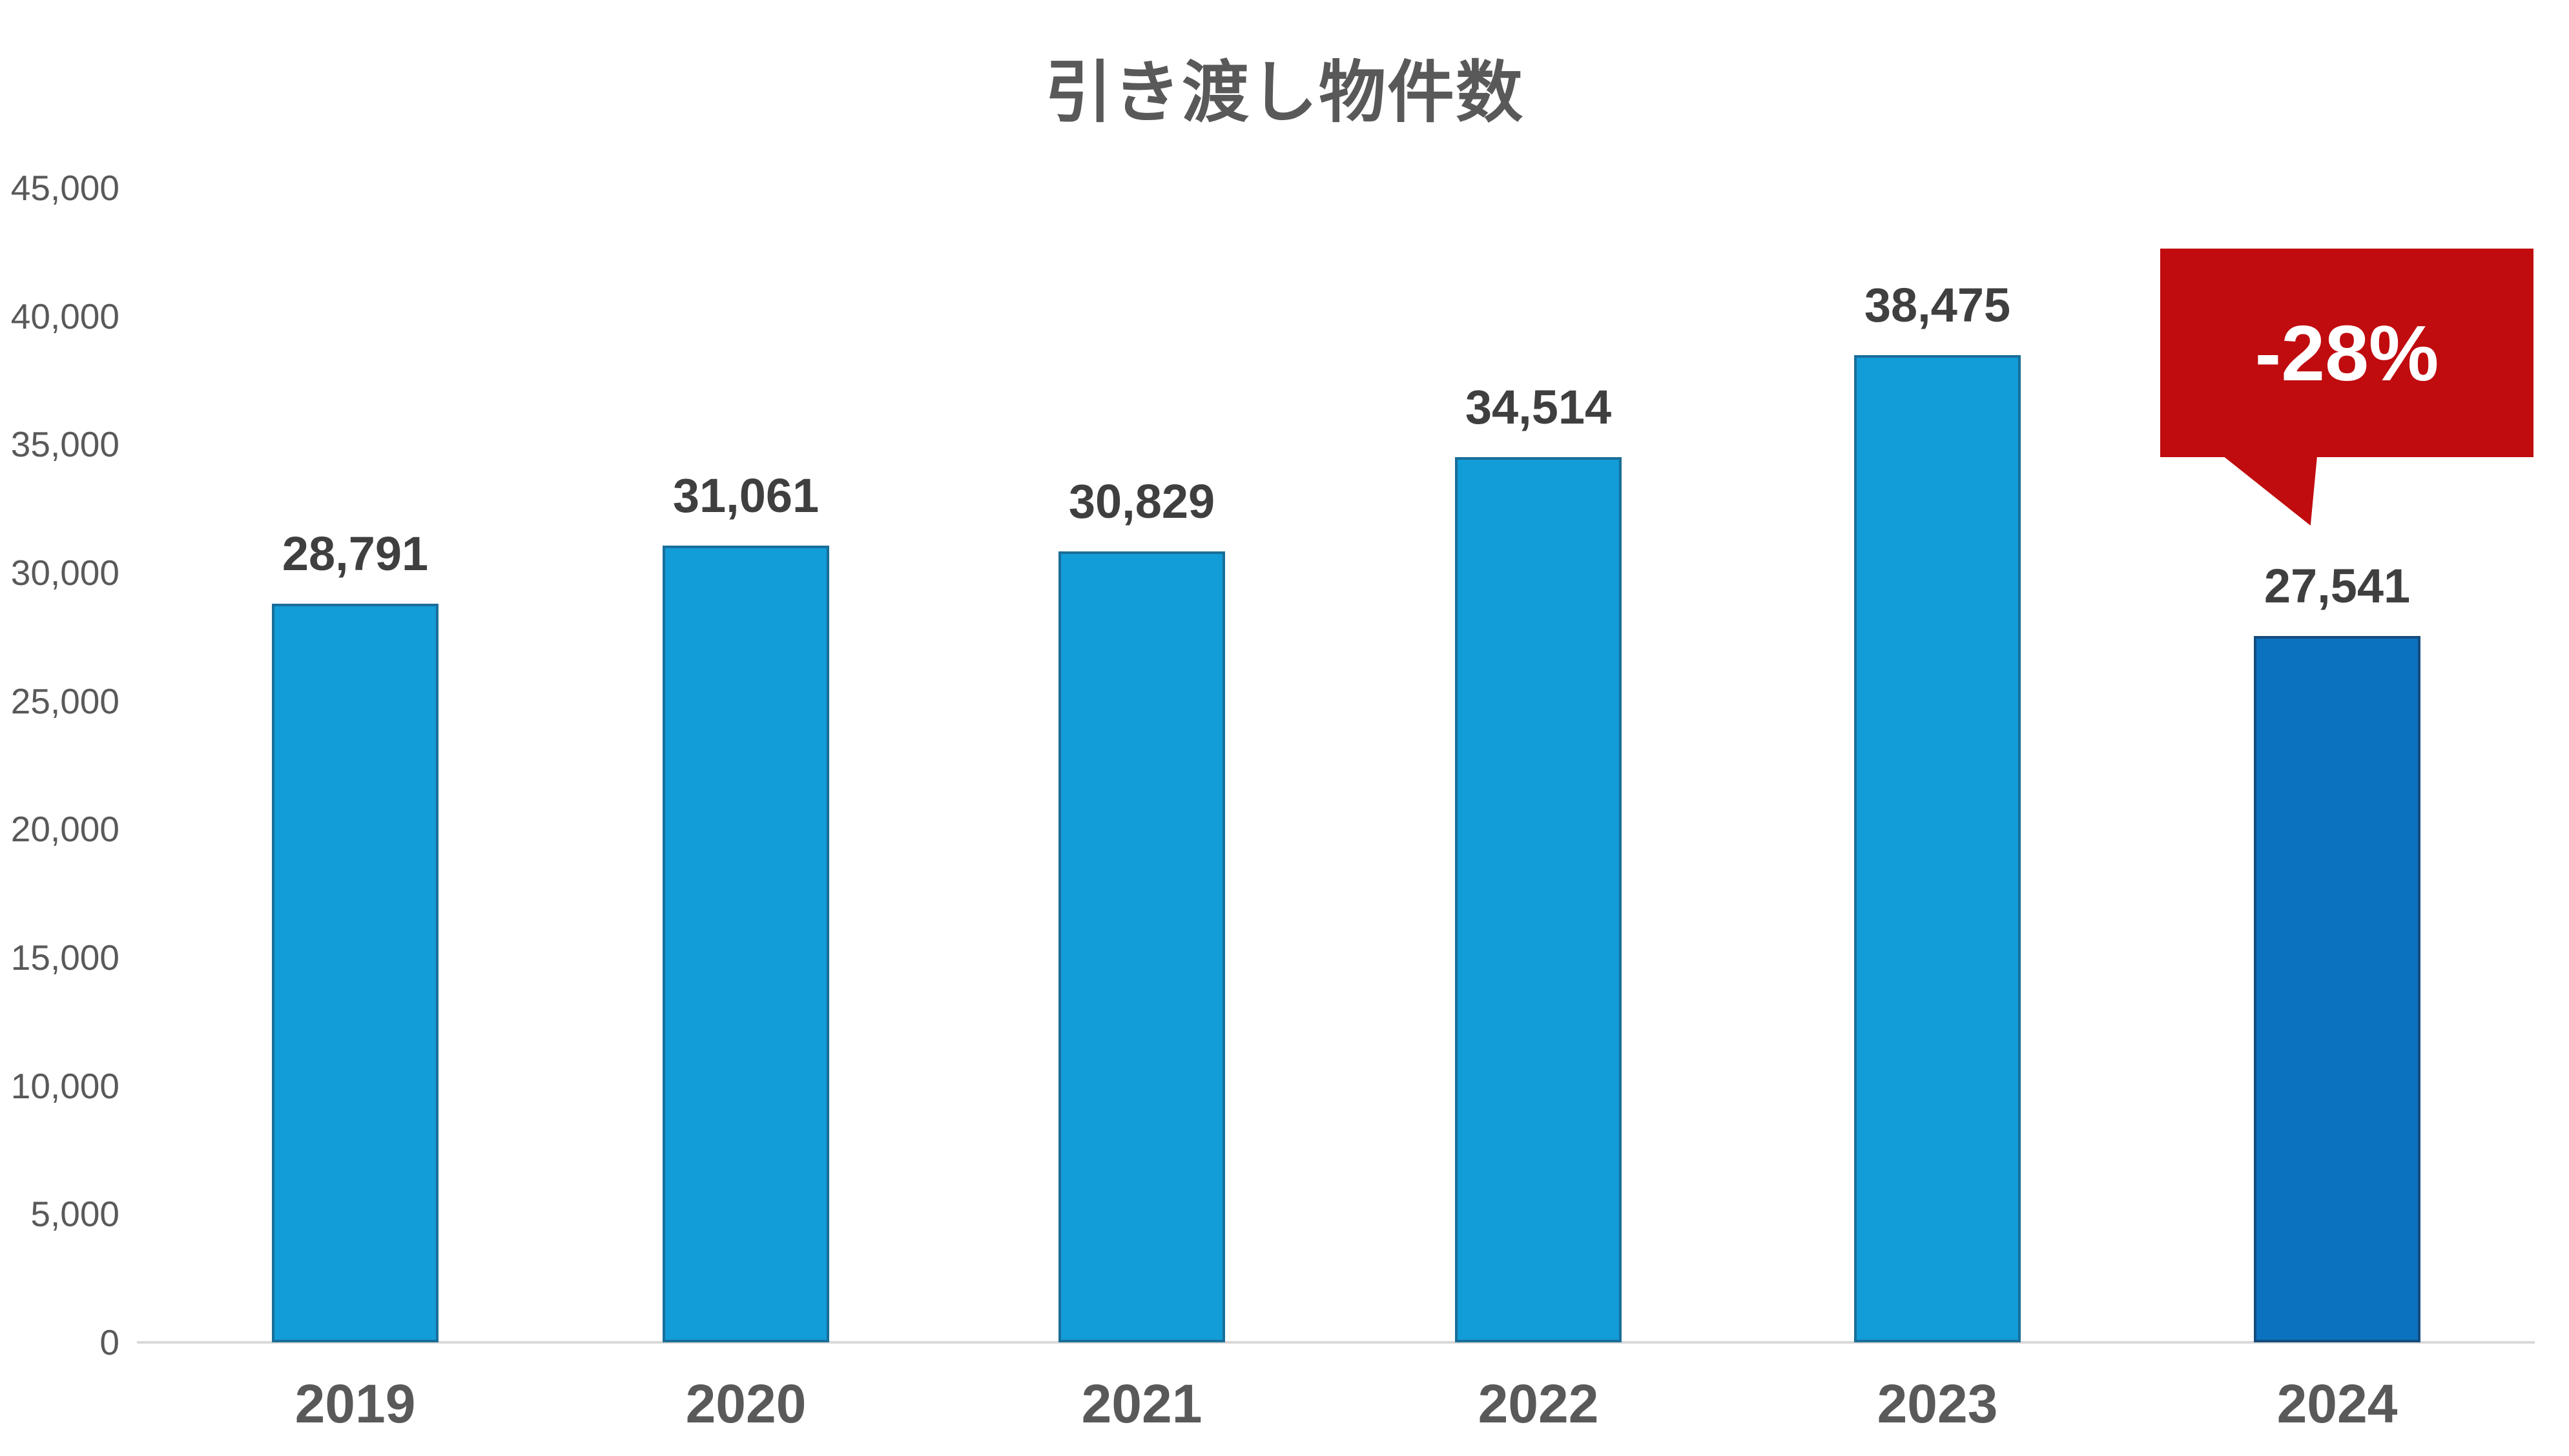  I want to click on y-tick-label-35000: 35,000, so click(64, 444).